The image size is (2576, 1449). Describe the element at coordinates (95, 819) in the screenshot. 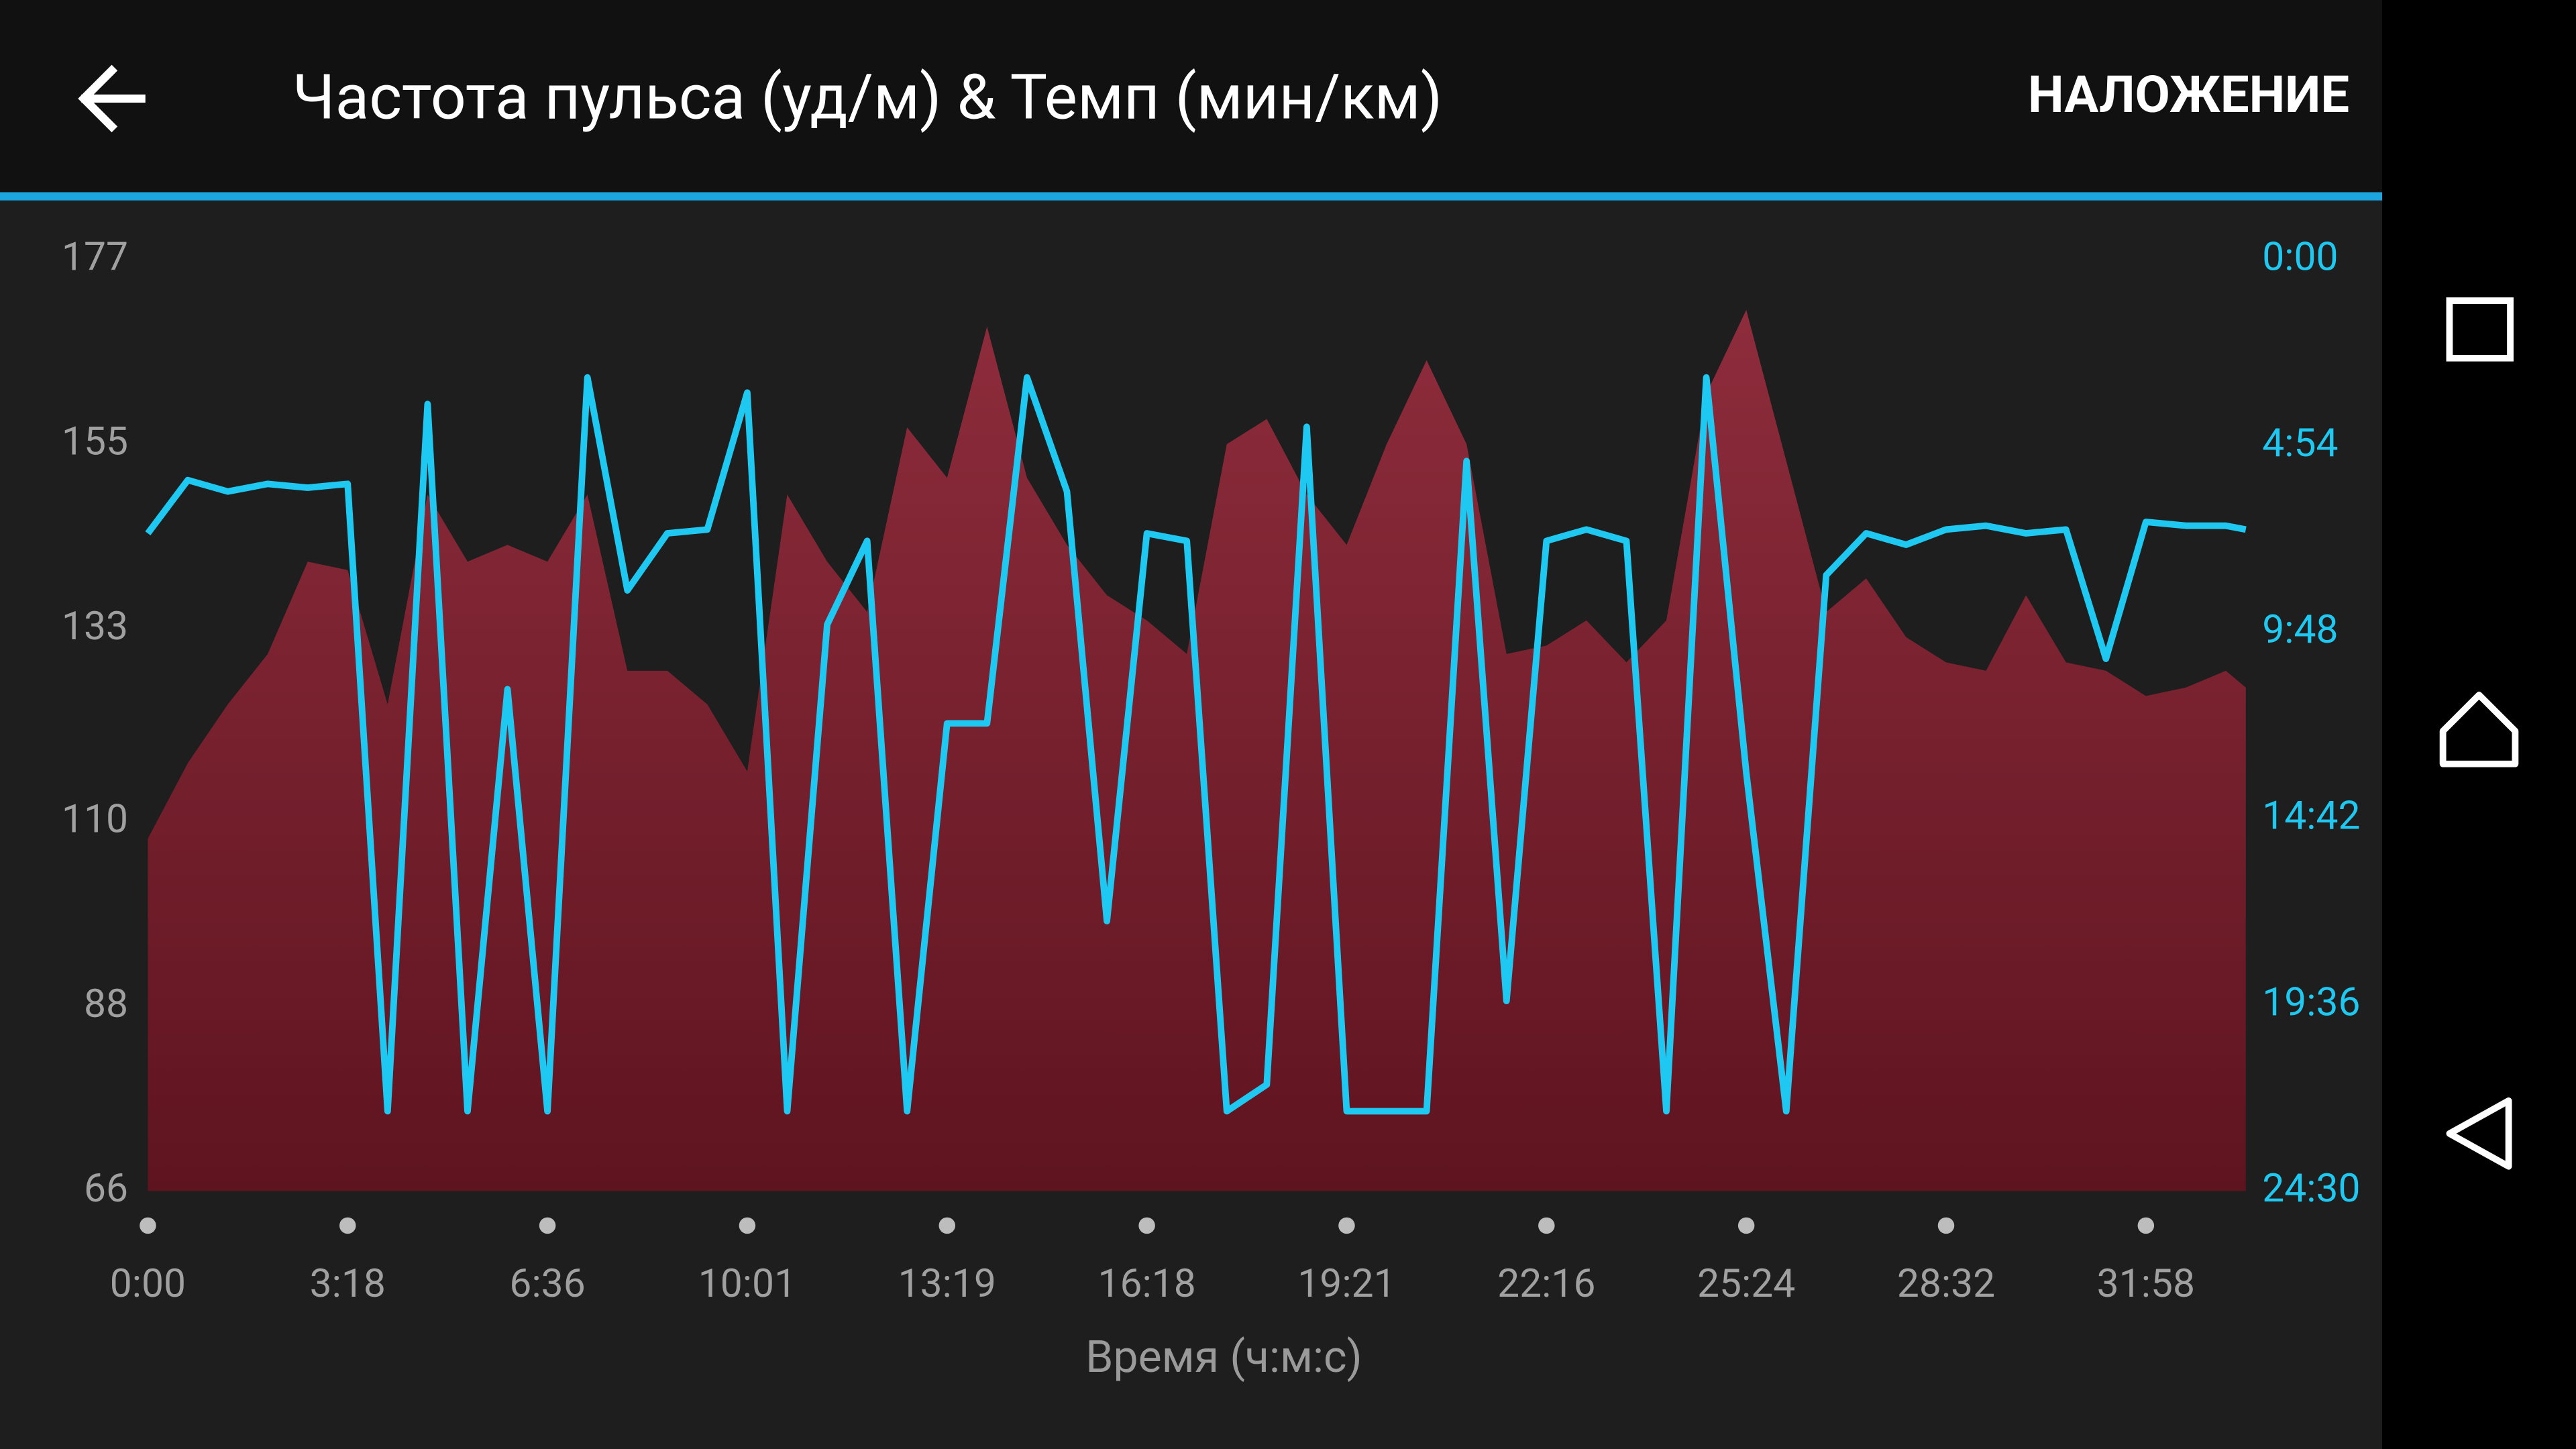

I see `y-tick-label: 110` at that location.